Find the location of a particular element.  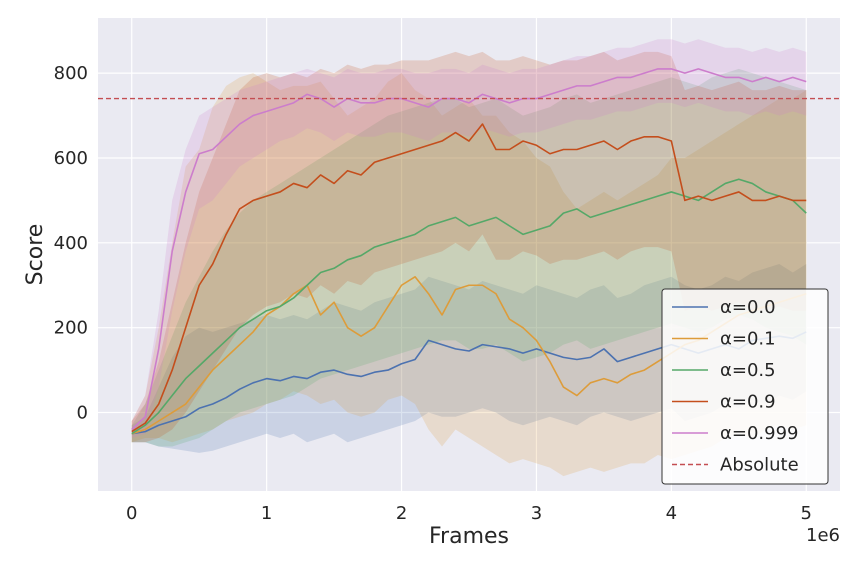

legend-label: α=0.5 is located at coordinates (748, 370).